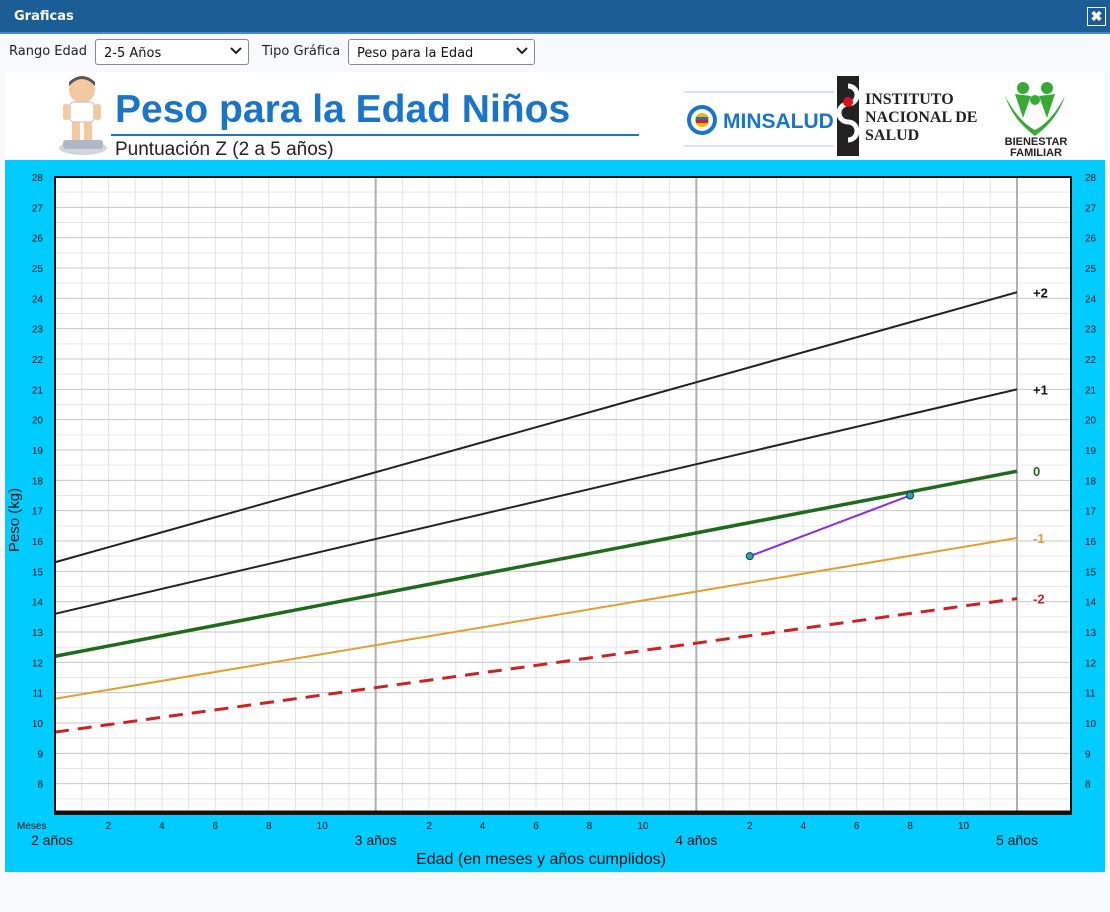 The image size is (1110, 912). What do you see at coordinates (38, 663) in the screenshot?
I see `y-tick-label-left: 12` at bounding box center [38, 663].